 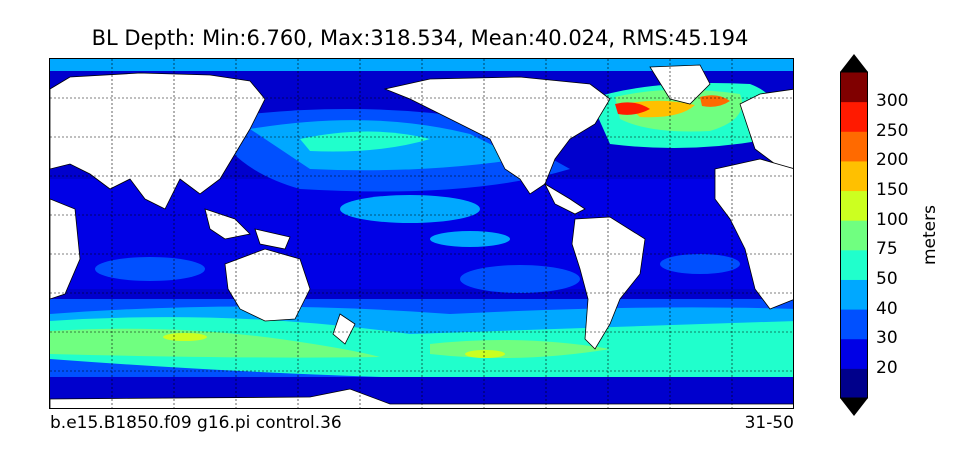 I want to click on colorbar, so click(x=854, y=235).